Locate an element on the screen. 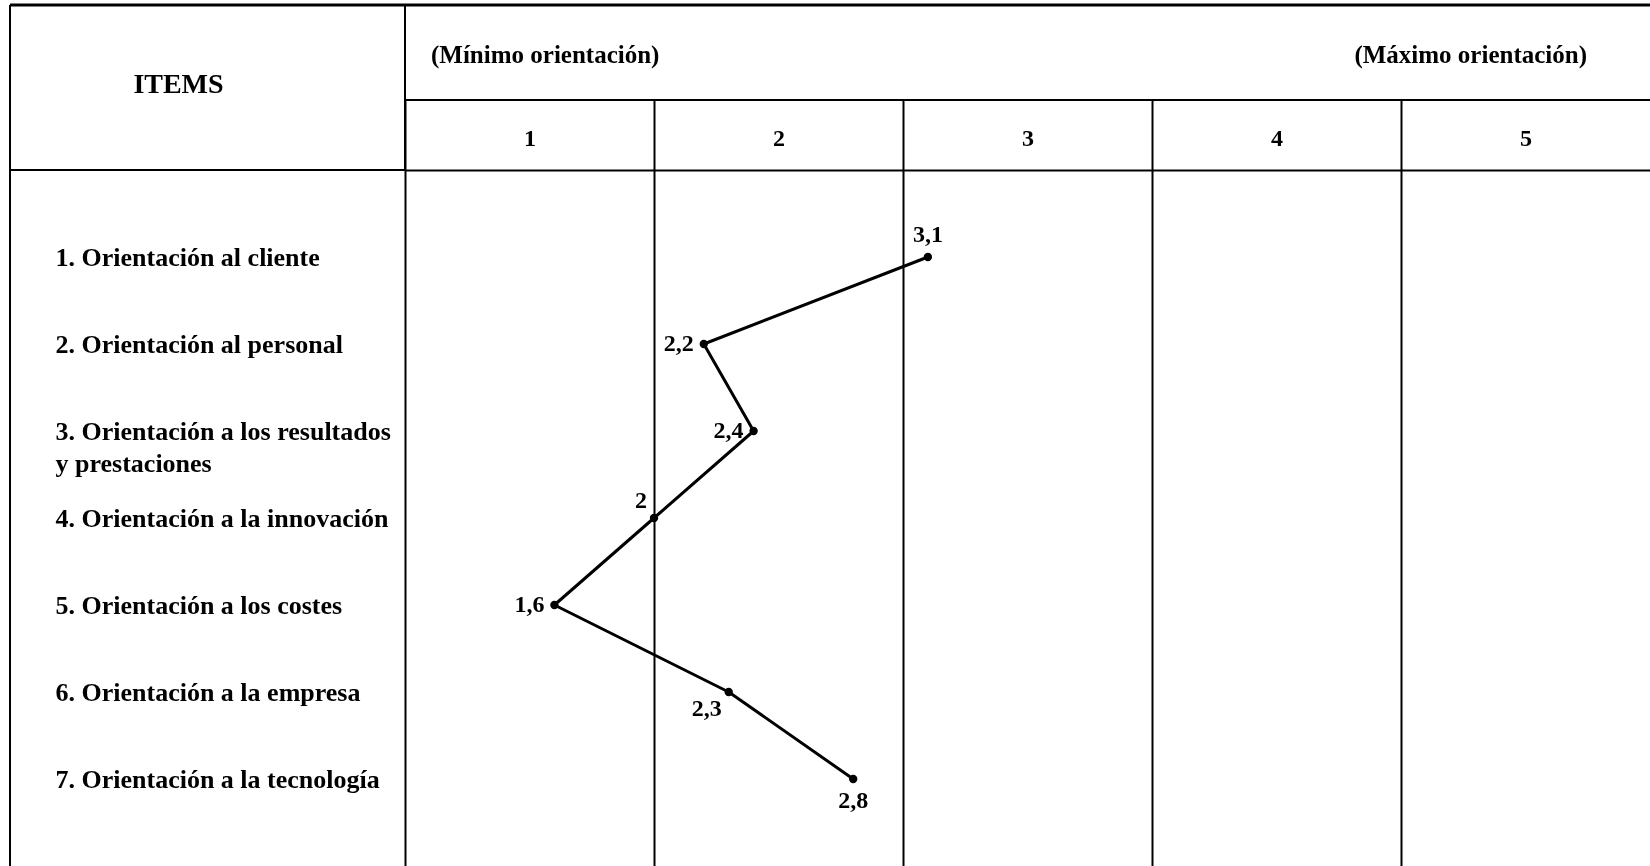 Image resolution: width=1650 pixels, height=866 pixels. data-label: 2,2 is located at coordinates (678, 343).